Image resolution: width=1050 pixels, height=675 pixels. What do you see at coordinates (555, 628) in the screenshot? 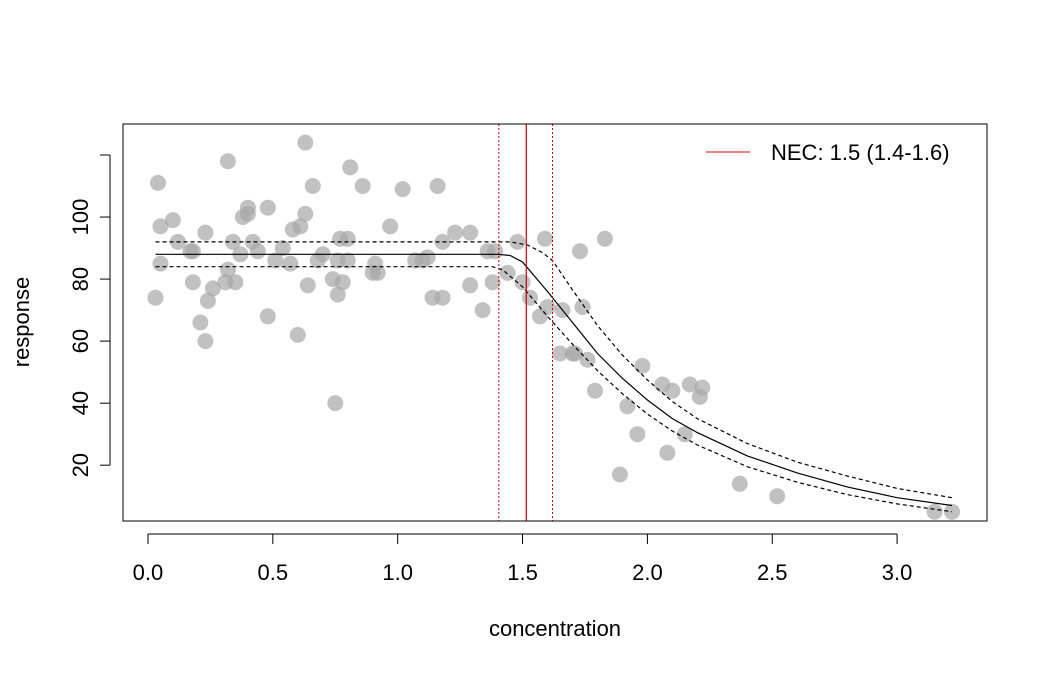
I see `x-axis-title: concentration` at bounding box center [555, 628].